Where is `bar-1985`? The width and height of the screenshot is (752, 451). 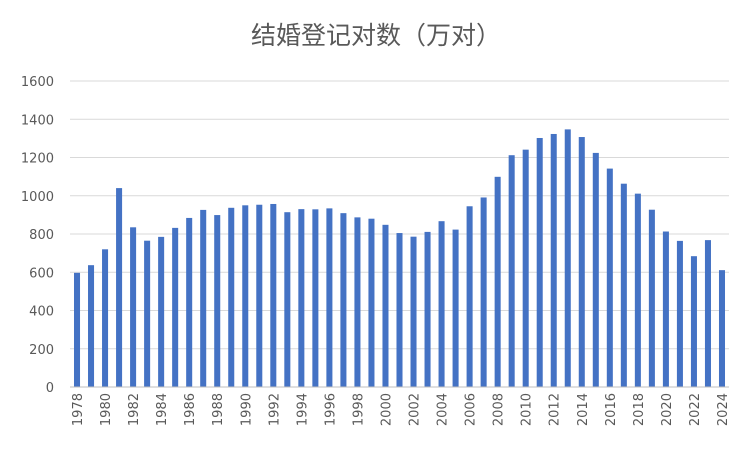 bar-1985 is located at coordinates (175, 307).